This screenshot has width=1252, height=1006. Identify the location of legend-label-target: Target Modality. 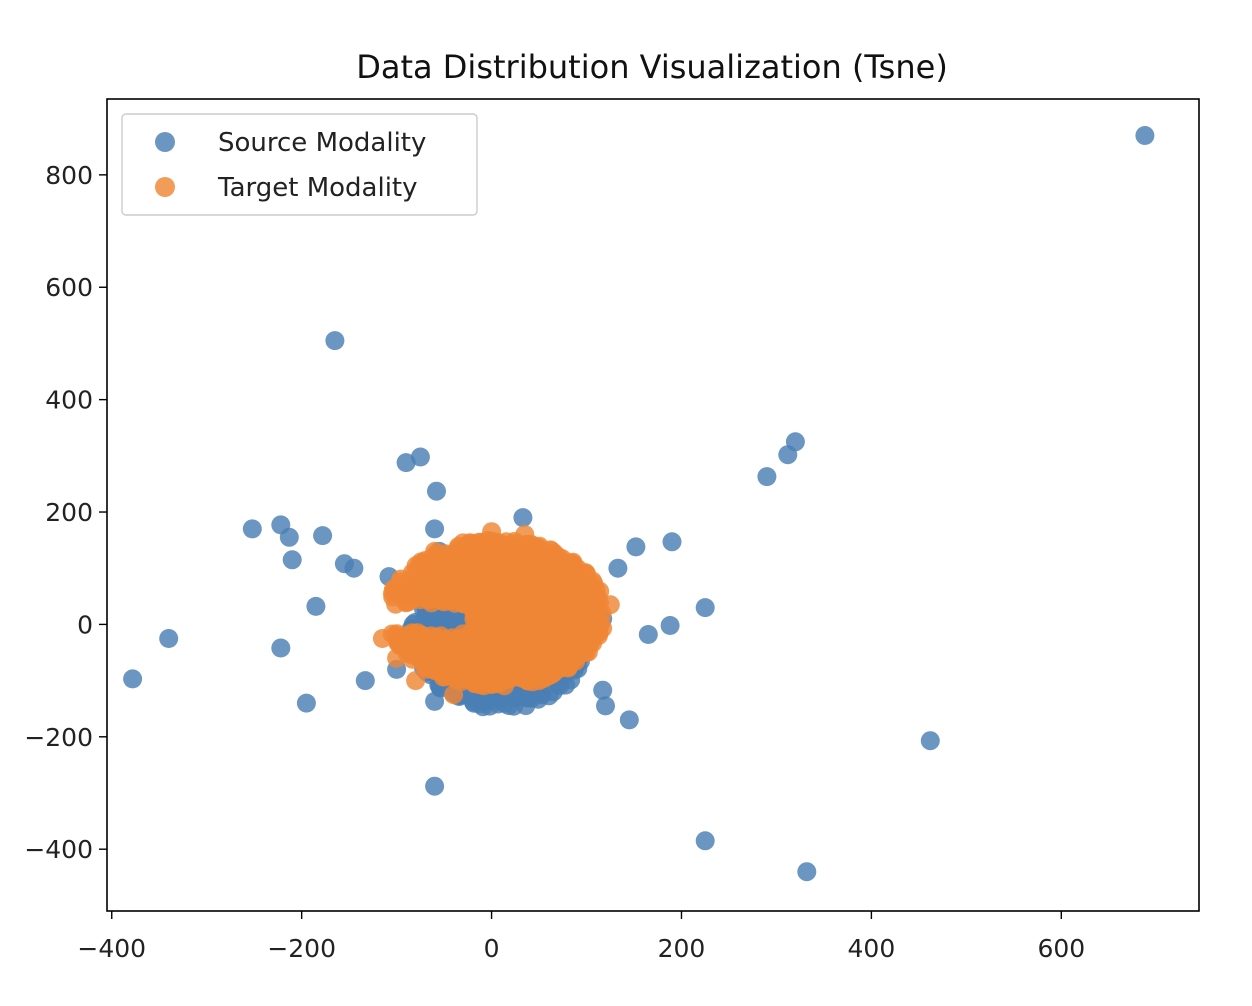
(317, 188).